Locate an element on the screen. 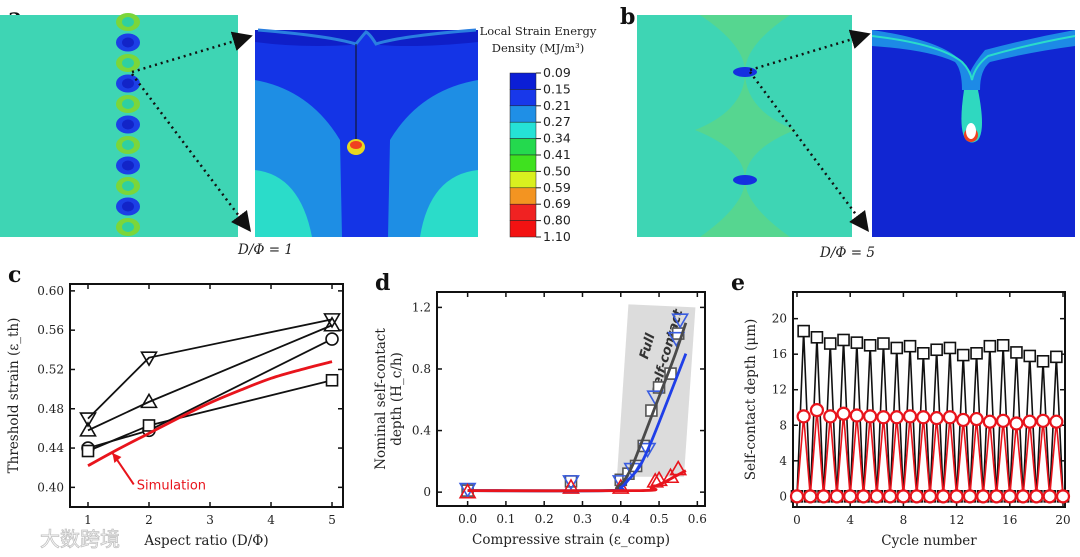  y-tick-label: 0.56 is located at coordinates (50, 330).